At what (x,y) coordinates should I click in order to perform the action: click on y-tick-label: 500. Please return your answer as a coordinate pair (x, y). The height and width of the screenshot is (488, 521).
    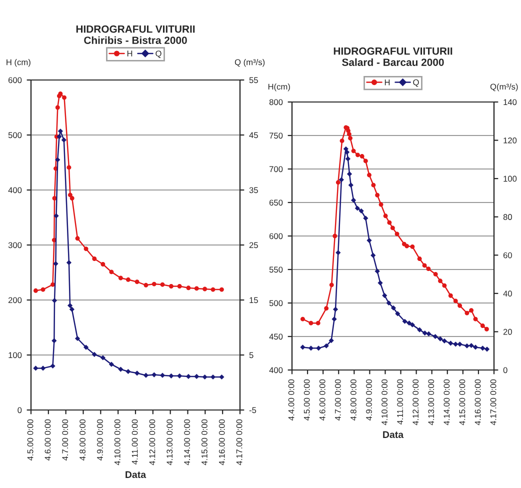
    Looking at the image, I should click on (276, 303).